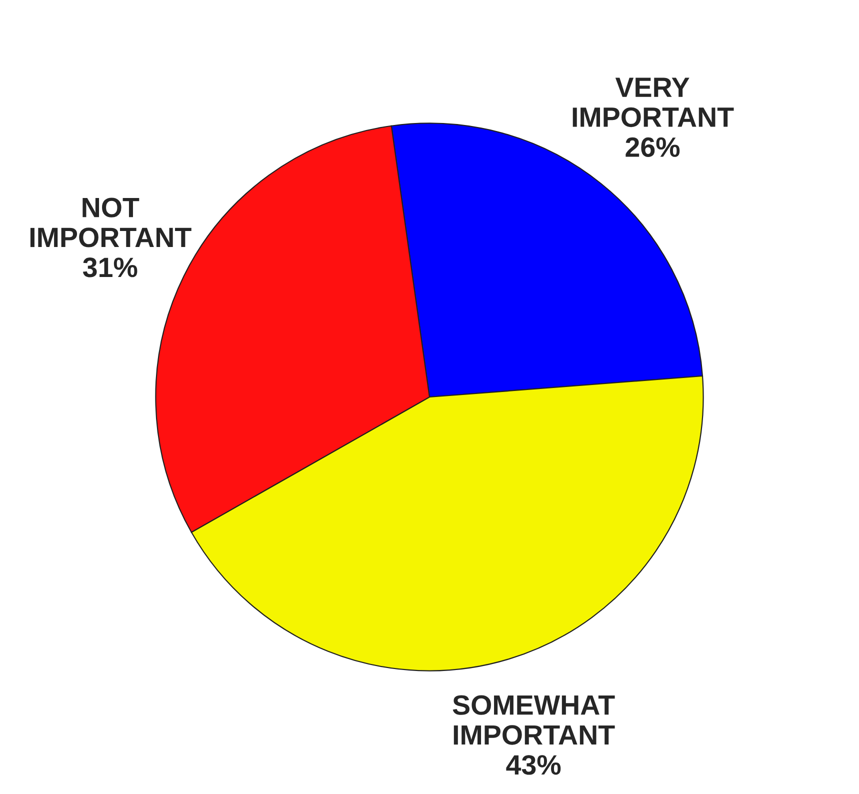 This screenshot has width=859, height=794. What do you see at coordinates (110, 268) in the screenshot?
I see `data-label: 31%` at bounding box center [110, 268].